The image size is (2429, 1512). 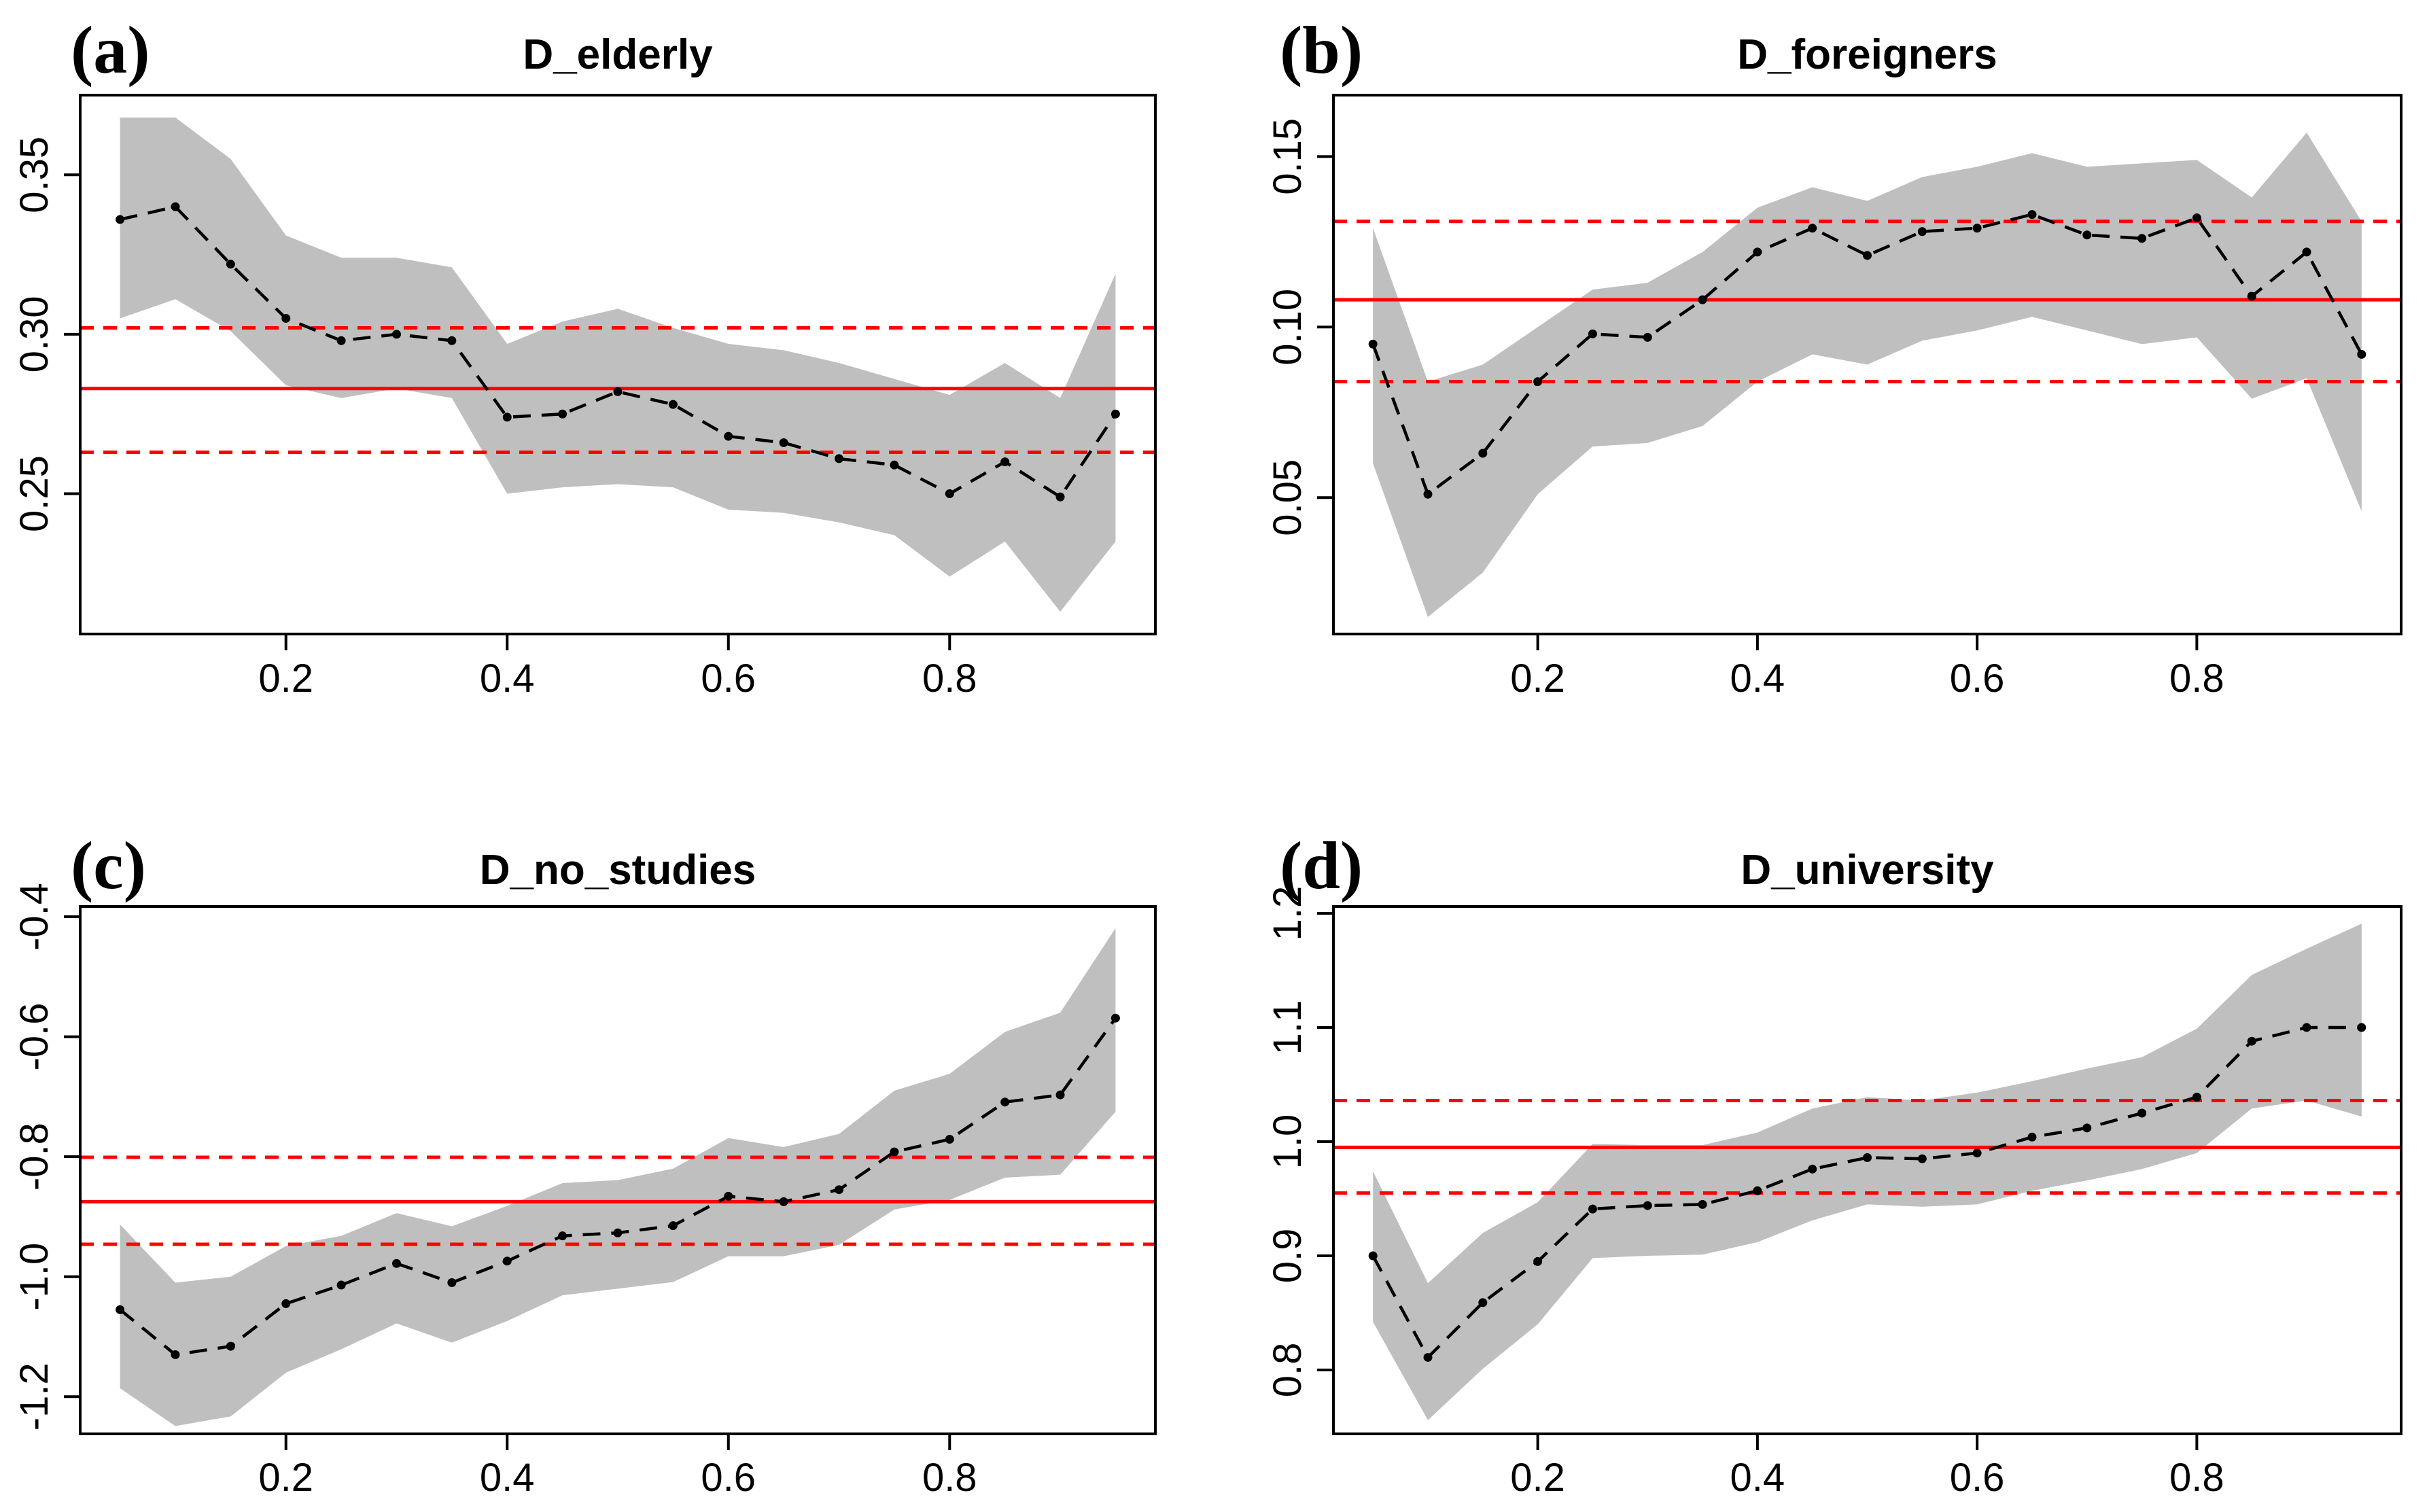 What do you see at coordinates (34, 334) in the screenshot?
I see `svg-text: 0.30` at bounding box center [34, 334].